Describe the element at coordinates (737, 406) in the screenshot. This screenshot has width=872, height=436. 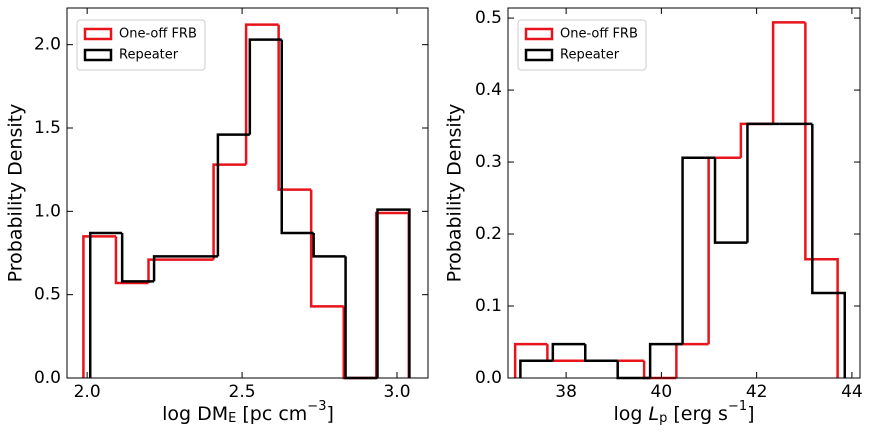
I see `x-label-sup: −1` at that location.